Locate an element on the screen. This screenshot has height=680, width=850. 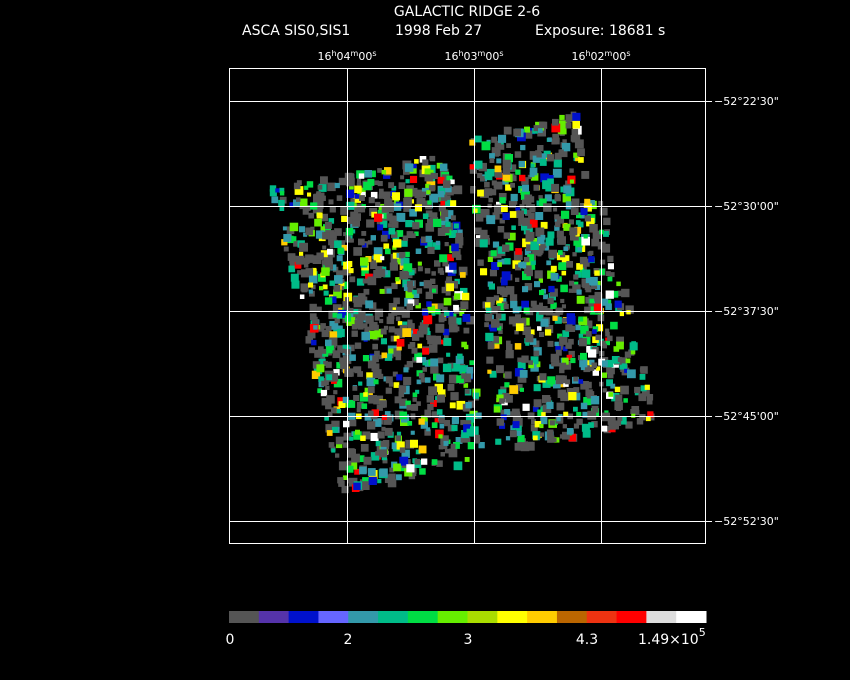
colorbar: 0 2 3 4.3 1.49×105 is located at coordinates (466, 629).